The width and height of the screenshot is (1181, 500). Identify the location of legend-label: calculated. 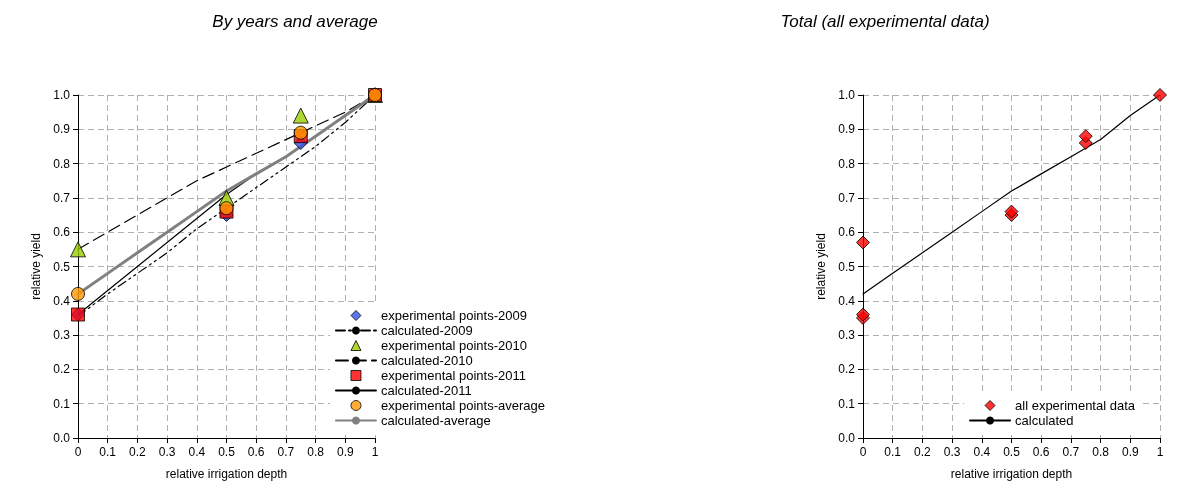
(1044, 420).